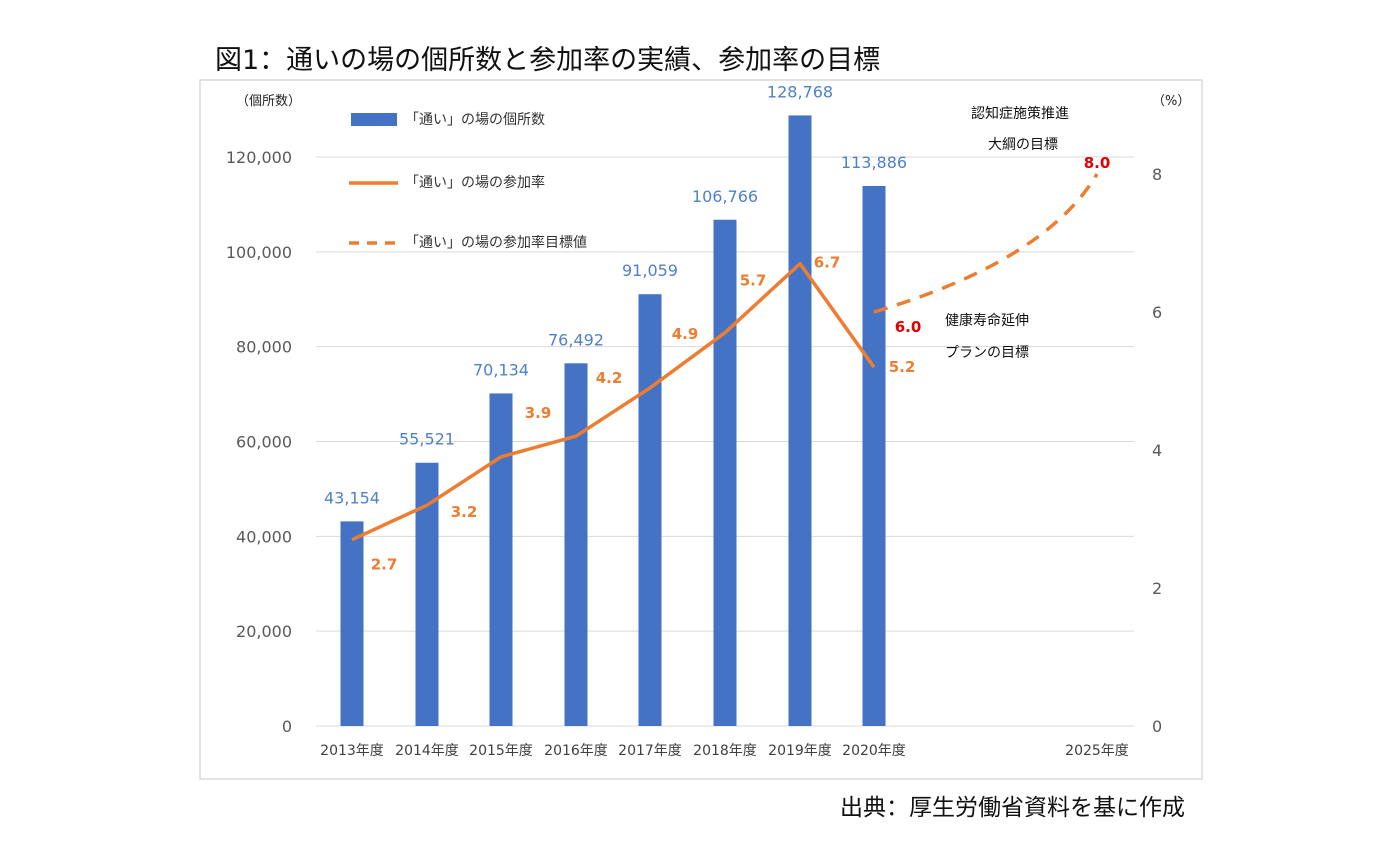 The width and height of the screenshot is (1399, 854). Describe the element at coordinates (268, 101) in the screenshot. I see `left-axis-unit: （個所数）` at that location.